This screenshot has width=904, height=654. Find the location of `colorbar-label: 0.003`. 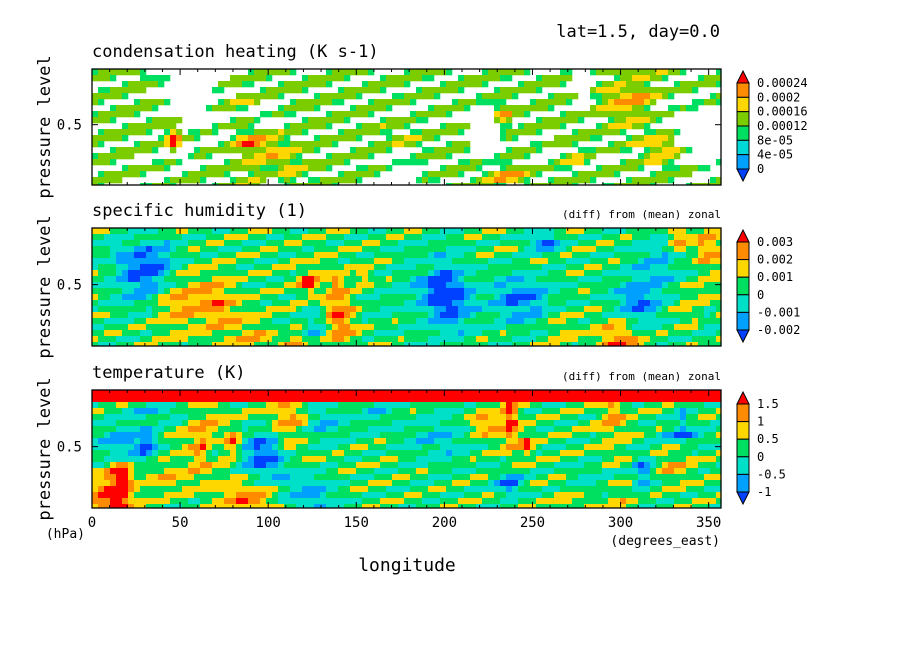

colorbar-label: 0.003 is located at coordinates (775, 242).